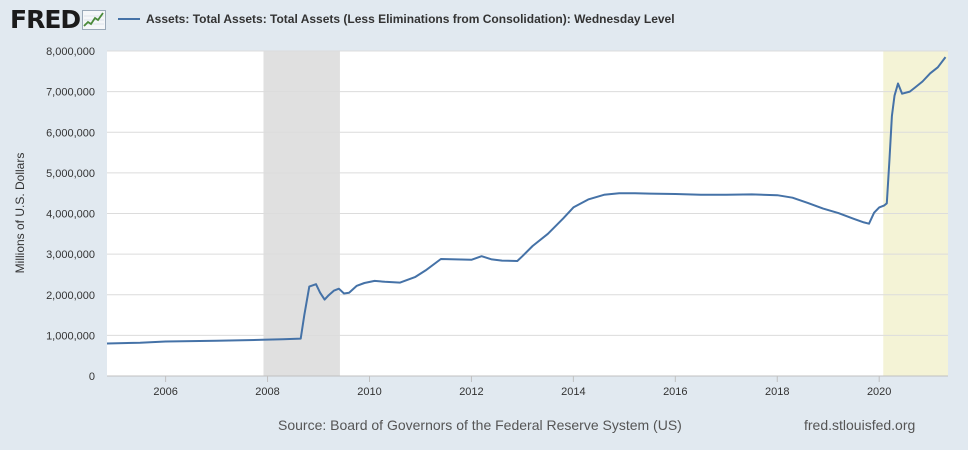 The width and height of the screenshot is (968, 450). I want to click on x-axis-ticks: 2006 2008 2010 2012 2014 2016 2018 2020, so click(522, 387).